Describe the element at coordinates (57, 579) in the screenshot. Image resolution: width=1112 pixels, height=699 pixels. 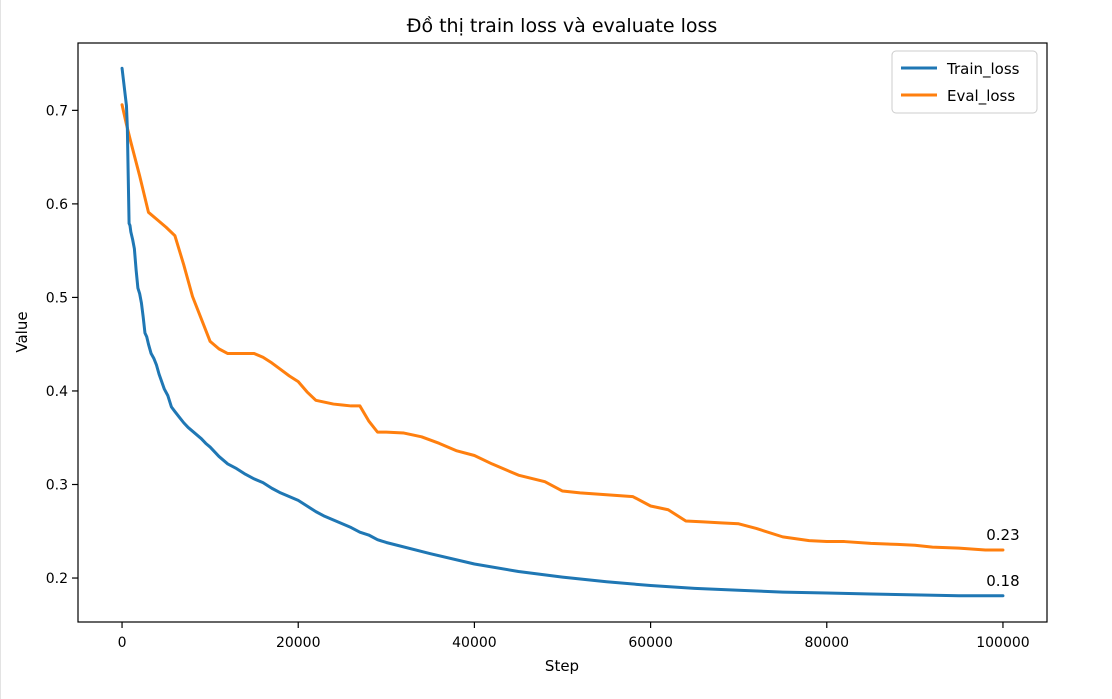
I see `y-tick-label: 0.2` at that location.